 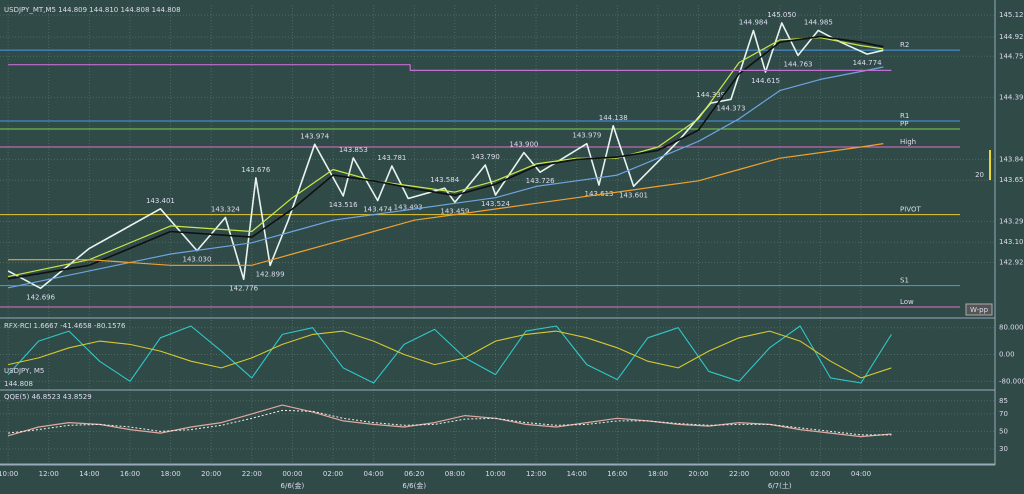 I want to click on price-label: 143.524, so click(x=495, y=204).